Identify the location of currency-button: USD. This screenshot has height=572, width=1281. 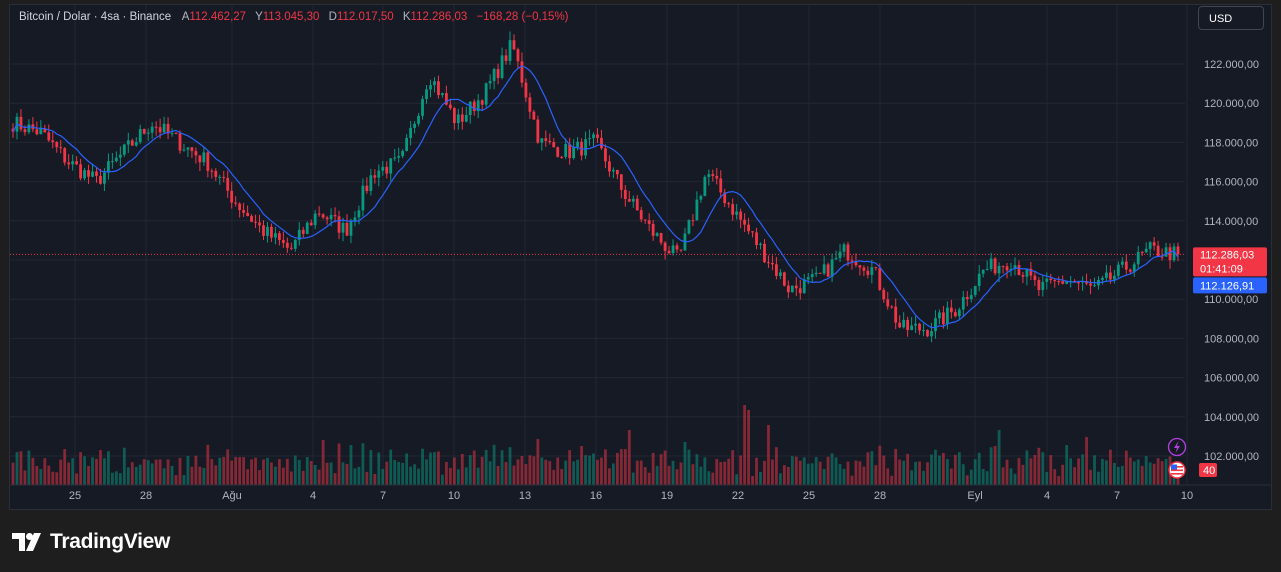
(1231, 18).